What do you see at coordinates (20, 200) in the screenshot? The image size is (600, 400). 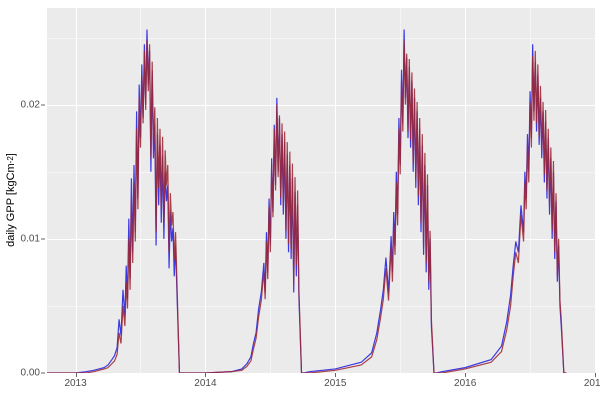 I see `y-axis-tick-labels: 0.00 0.01 0.02` at bounding box center [20, 200].